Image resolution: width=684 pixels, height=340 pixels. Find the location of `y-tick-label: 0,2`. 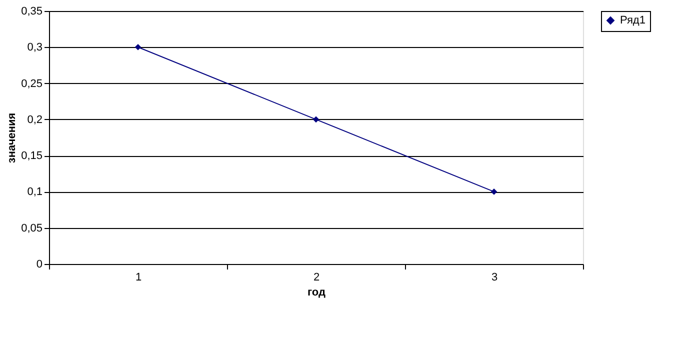

y-tick-label: 0,2 is located at coordinates (34, 120).